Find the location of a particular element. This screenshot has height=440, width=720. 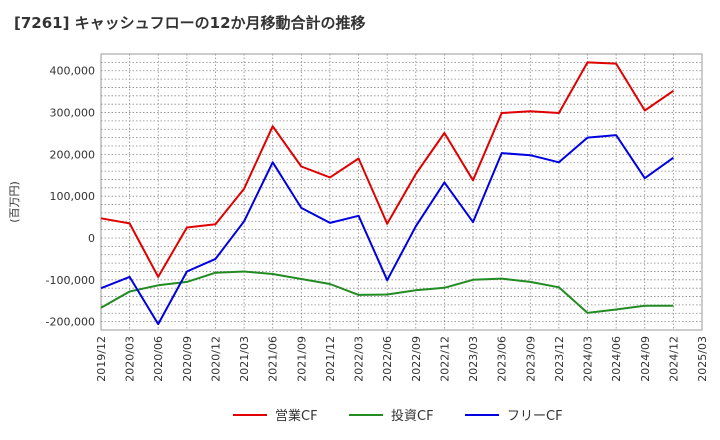

x-tick-label: 2023/09 is located at coordinates (530, 359).